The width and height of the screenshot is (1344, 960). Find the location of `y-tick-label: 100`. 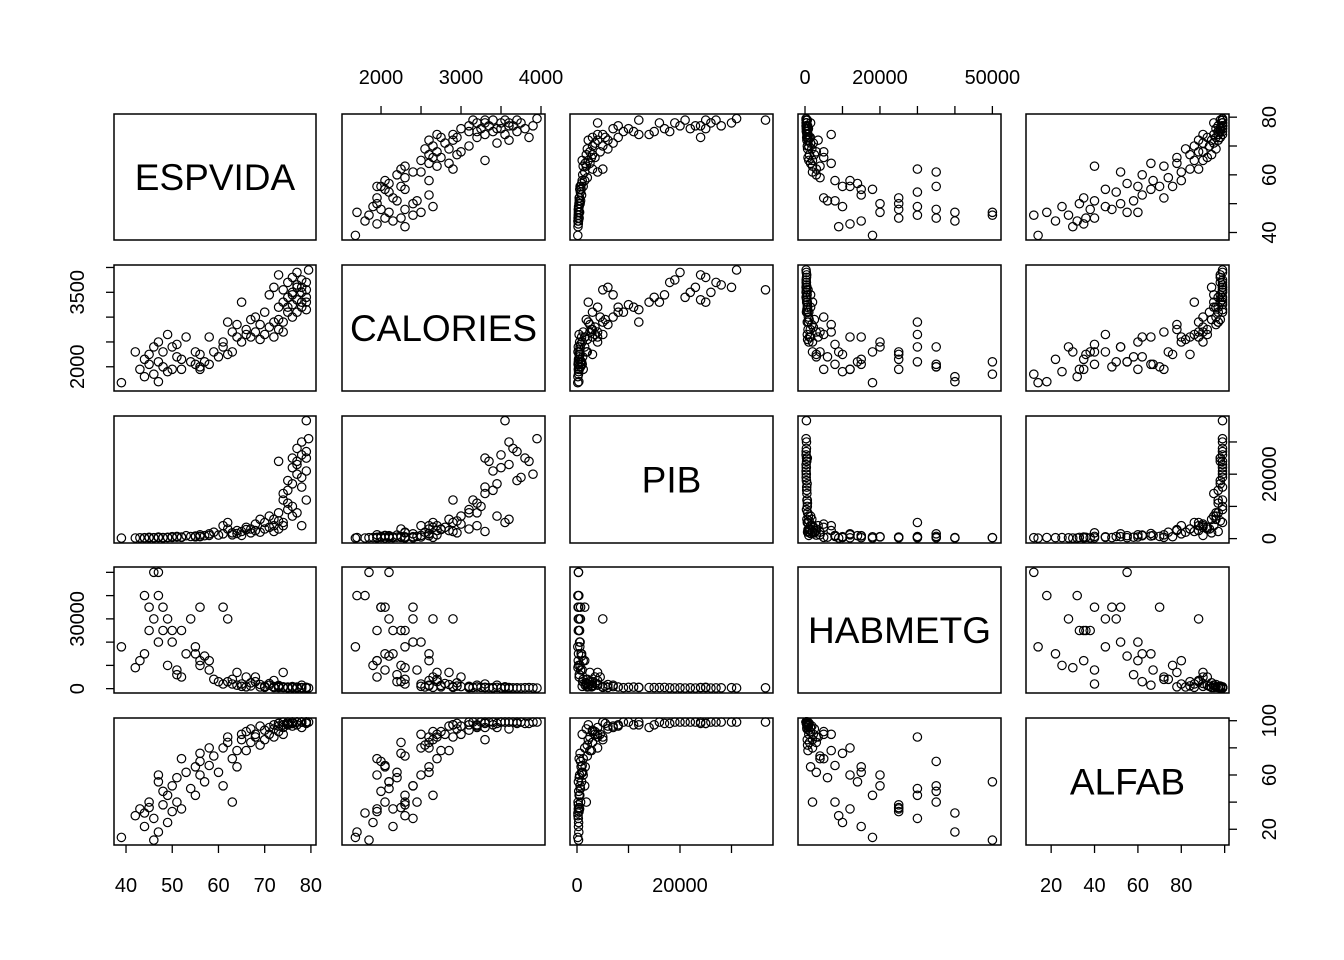

y-tick-label: 100 is located at coordinates (1270, 720).